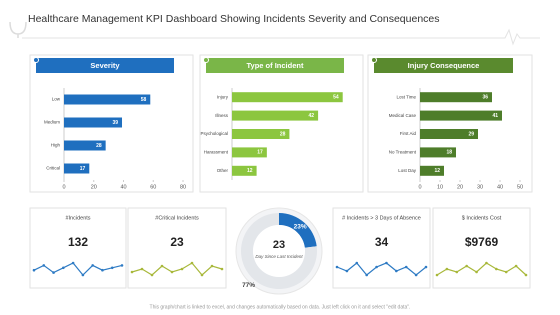 This screenshot has width=560, height=315. What do you see at coordinates (279, 256) in the screenshot?
I see `center-label: Day Since Last Incident` at bounding box center [279, 256].